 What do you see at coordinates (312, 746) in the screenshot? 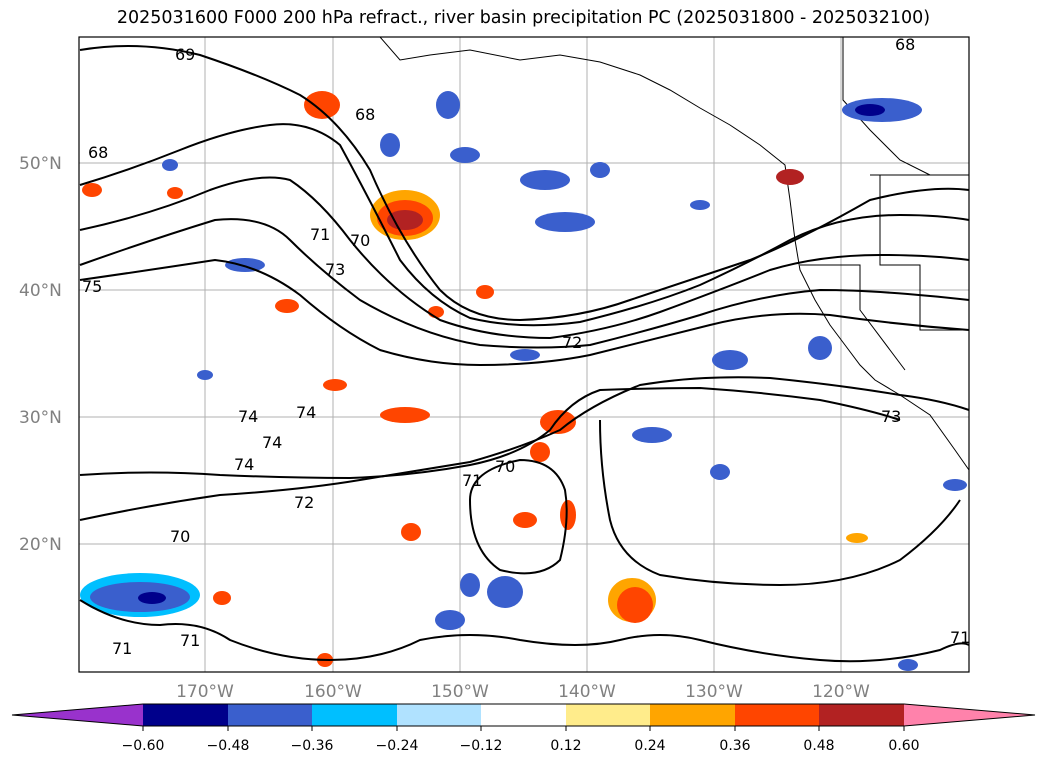
I see `colorbar-tick-label: −0.36` at bounding box center [312, 746].